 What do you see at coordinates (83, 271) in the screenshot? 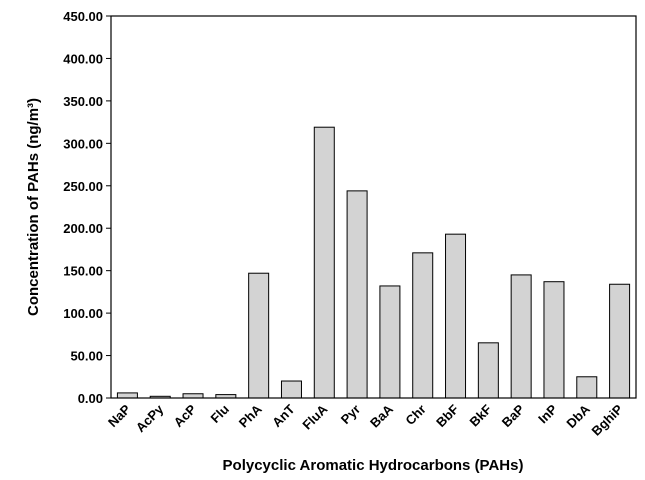
I see `y-tick-label: 150.00` at bounding box center [83, 271].